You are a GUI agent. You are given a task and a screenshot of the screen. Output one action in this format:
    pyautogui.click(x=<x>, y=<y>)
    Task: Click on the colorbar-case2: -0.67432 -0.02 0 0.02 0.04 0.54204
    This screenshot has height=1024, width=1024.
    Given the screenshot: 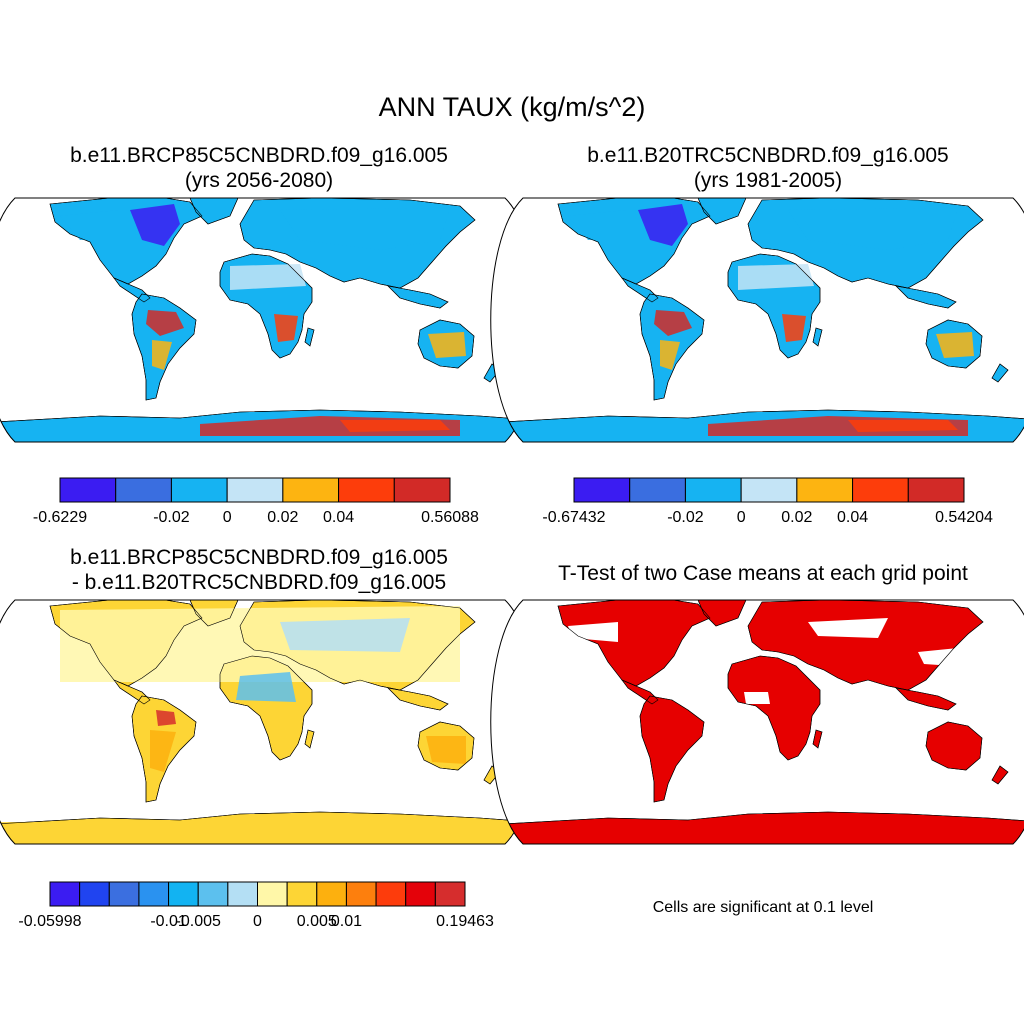 What is the action you would take?
    pyautogui.click(x=767, y=501)
    